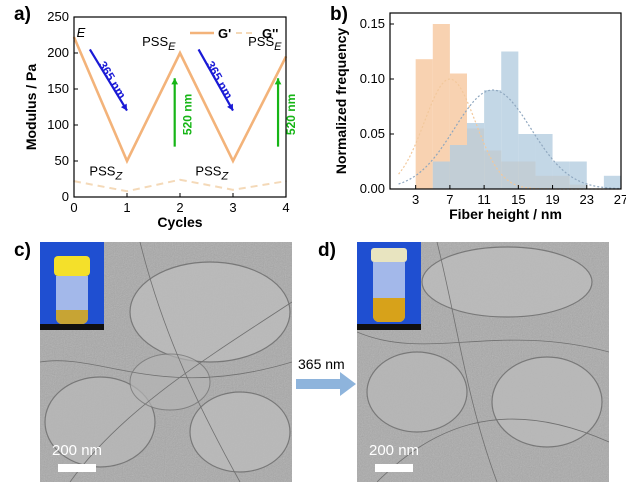 The image size is (626, 485). I want to click on x-tick-label: 19, so click(552, 199).